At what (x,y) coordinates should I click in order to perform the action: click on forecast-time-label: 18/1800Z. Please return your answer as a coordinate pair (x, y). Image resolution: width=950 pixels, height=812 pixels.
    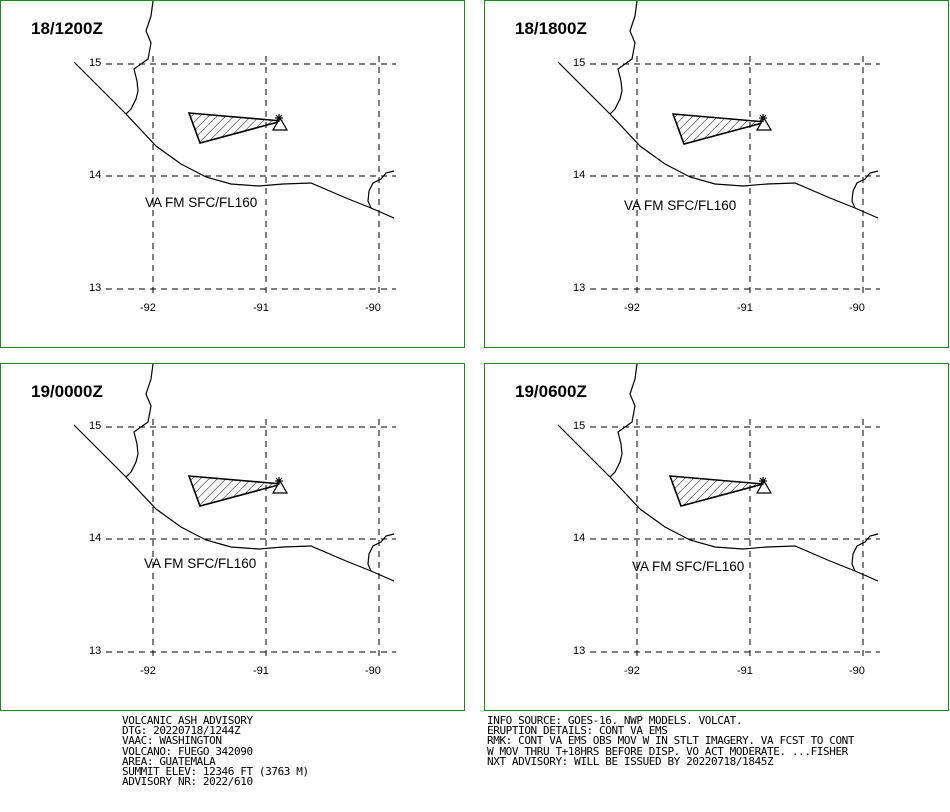
    Looking at the image, I should click on (551, 28).